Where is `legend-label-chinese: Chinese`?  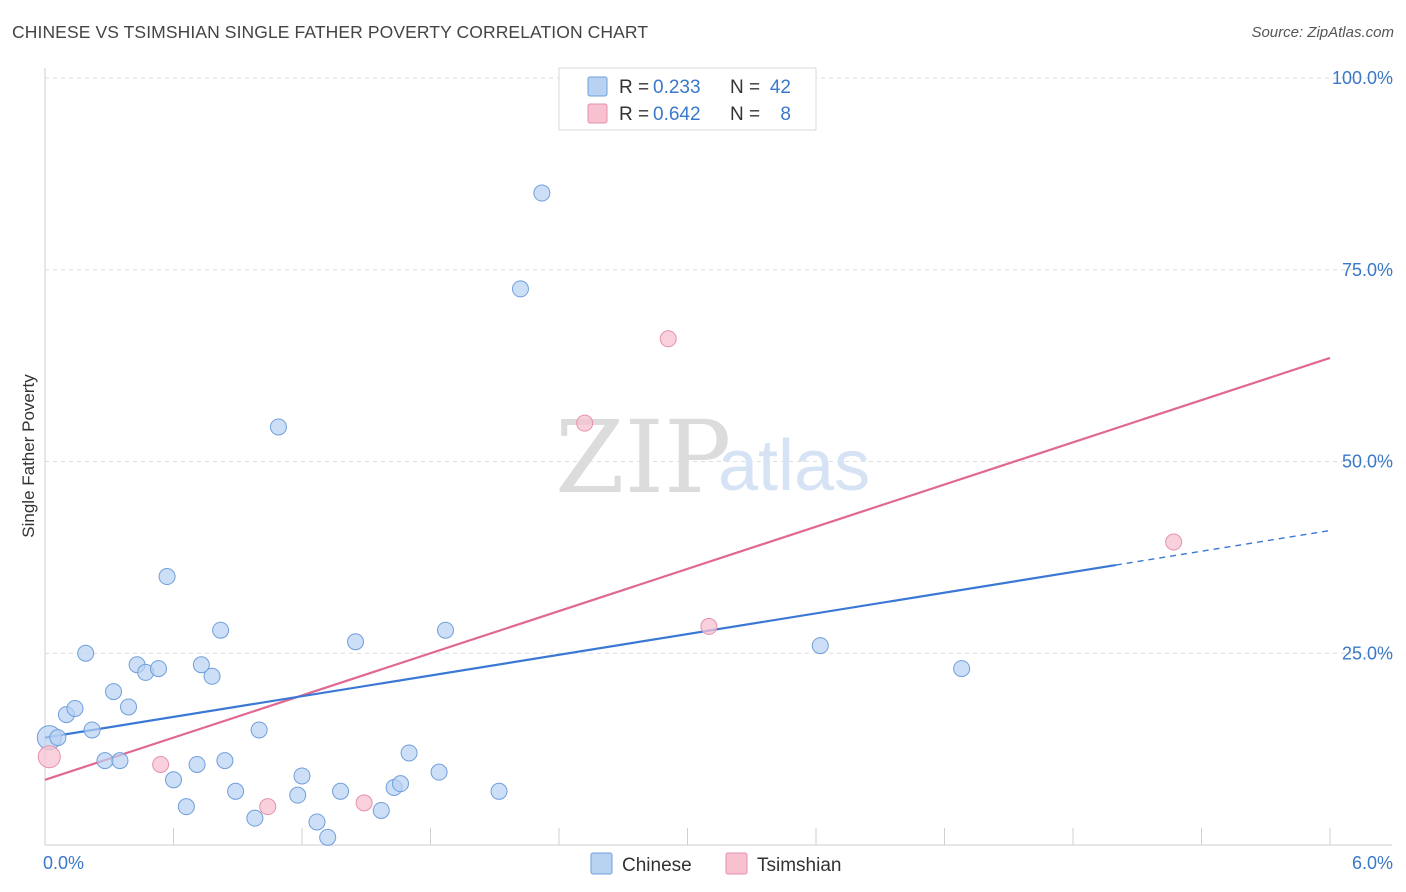 legend-label-chinese: Chinese is located at coordinates (657, 865).